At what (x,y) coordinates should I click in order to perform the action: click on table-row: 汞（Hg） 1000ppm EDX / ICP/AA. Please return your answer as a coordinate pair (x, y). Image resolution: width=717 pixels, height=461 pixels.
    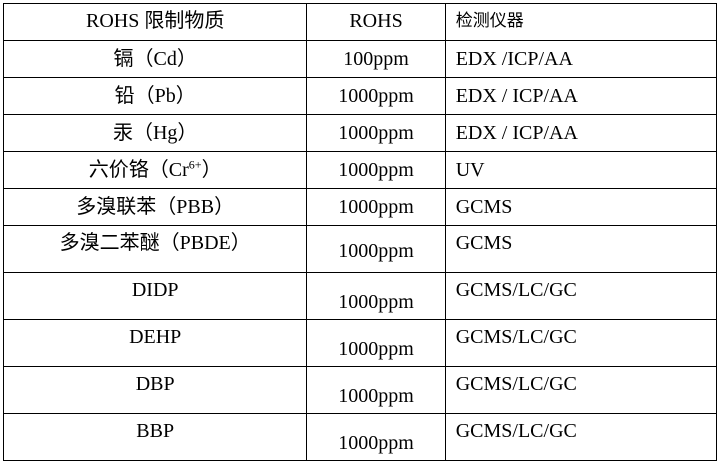
    Looking at the image, I should click on (359, 133).